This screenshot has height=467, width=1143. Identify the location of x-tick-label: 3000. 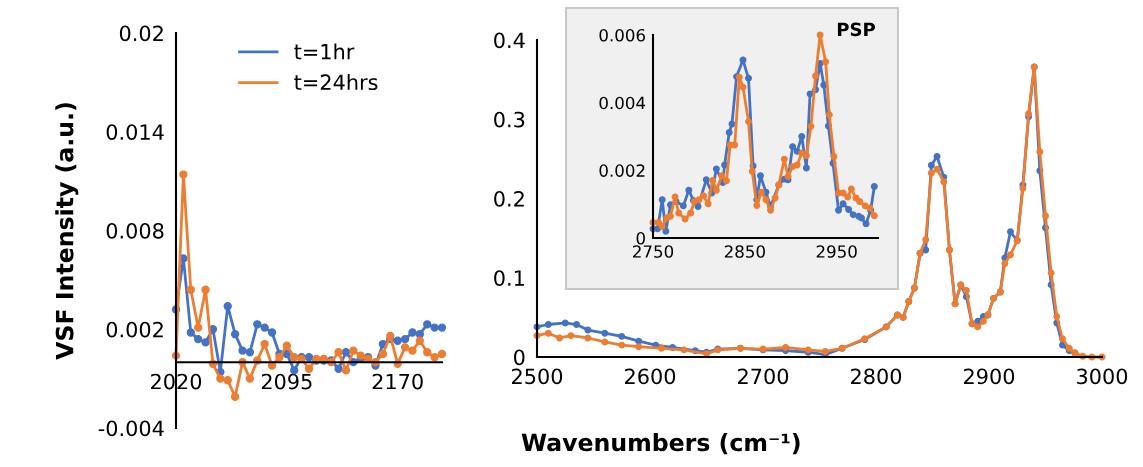
(1102, 376).